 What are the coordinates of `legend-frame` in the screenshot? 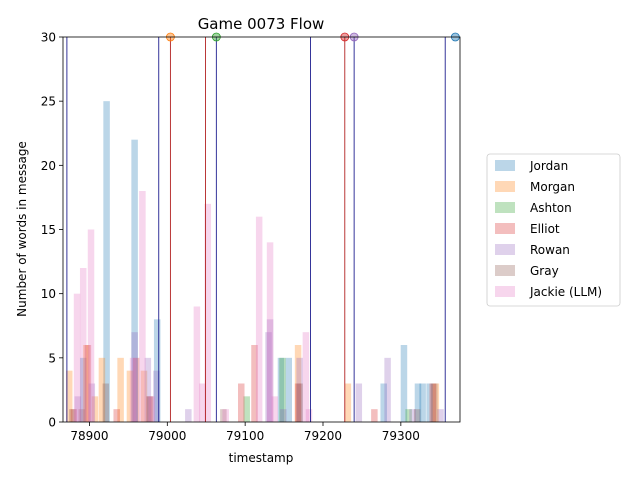 It's located at (553, 230).